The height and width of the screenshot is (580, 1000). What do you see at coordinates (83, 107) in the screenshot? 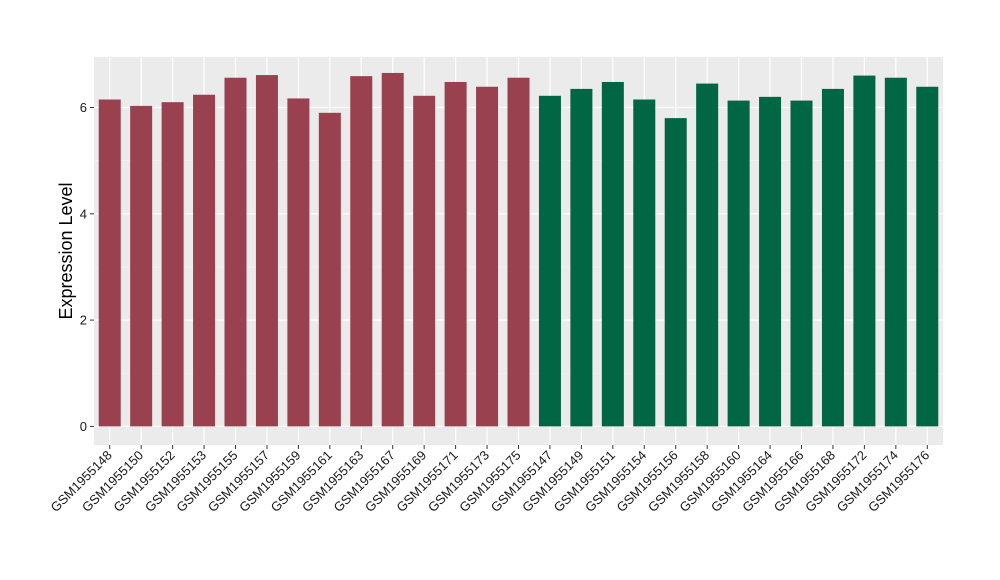
I see `y-tick-label: 6` at bounding box center [83, 107].